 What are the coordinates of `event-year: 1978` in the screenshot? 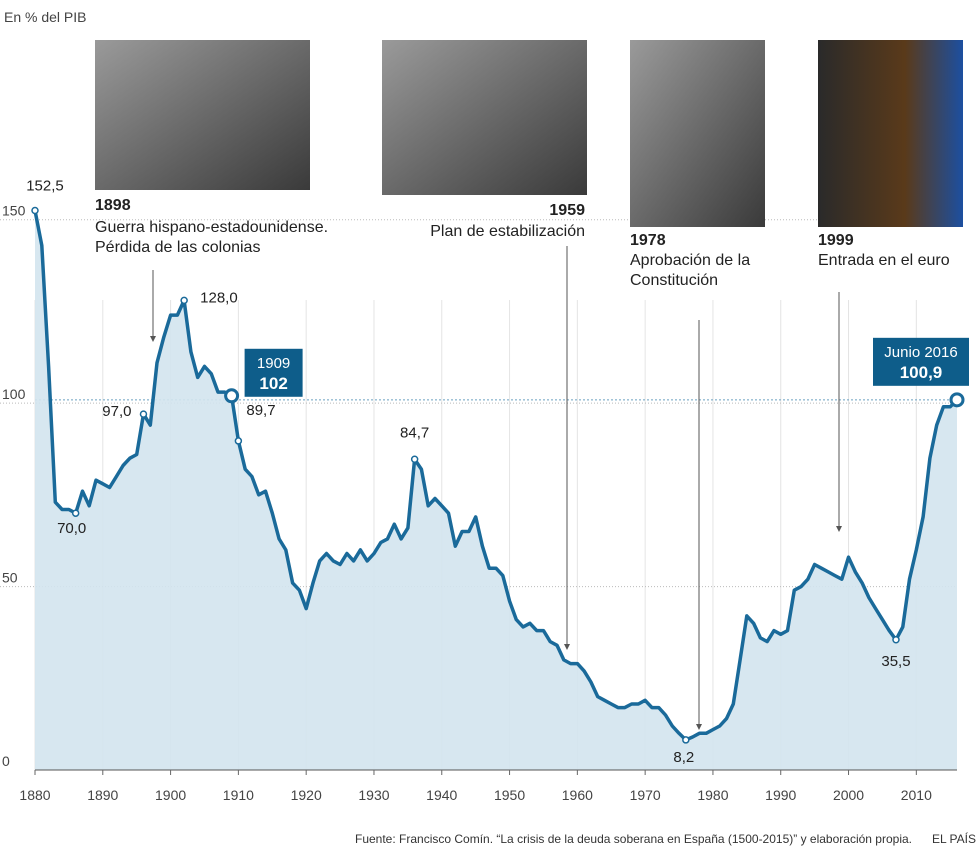 It's located at (648, 240).